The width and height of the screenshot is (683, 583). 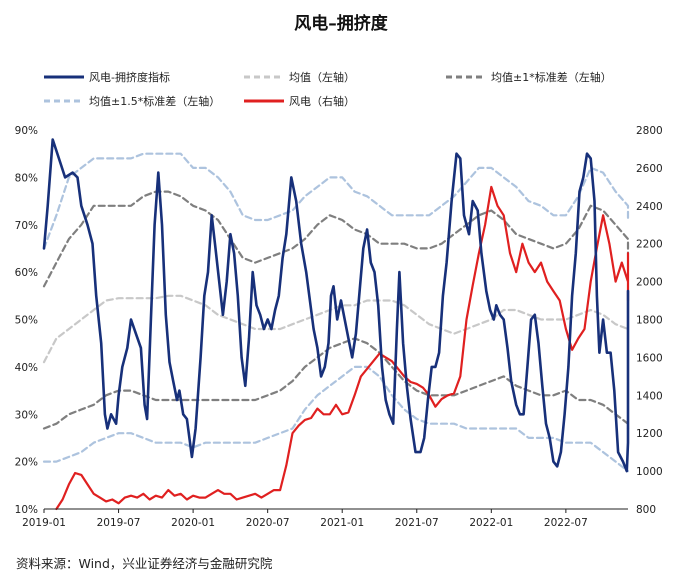 What do you see at coordinates (417, 523) in the screenshot?
I see `x-tick-label: 2021-07` at bounding box center [417, 523].